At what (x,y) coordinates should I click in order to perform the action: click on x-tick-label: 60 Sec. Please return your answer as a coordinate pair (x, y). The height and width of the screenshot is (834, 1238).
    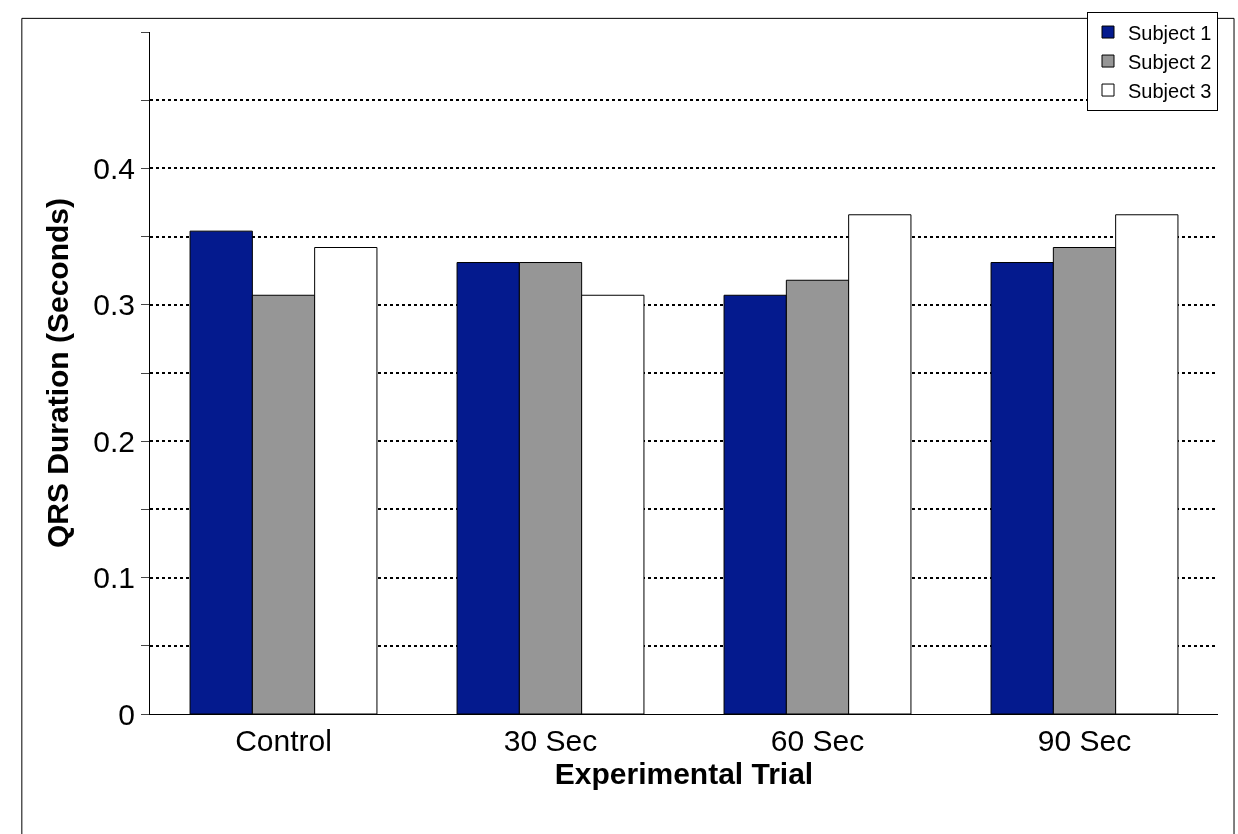
    Looking at the image, I should click on (817, 740).